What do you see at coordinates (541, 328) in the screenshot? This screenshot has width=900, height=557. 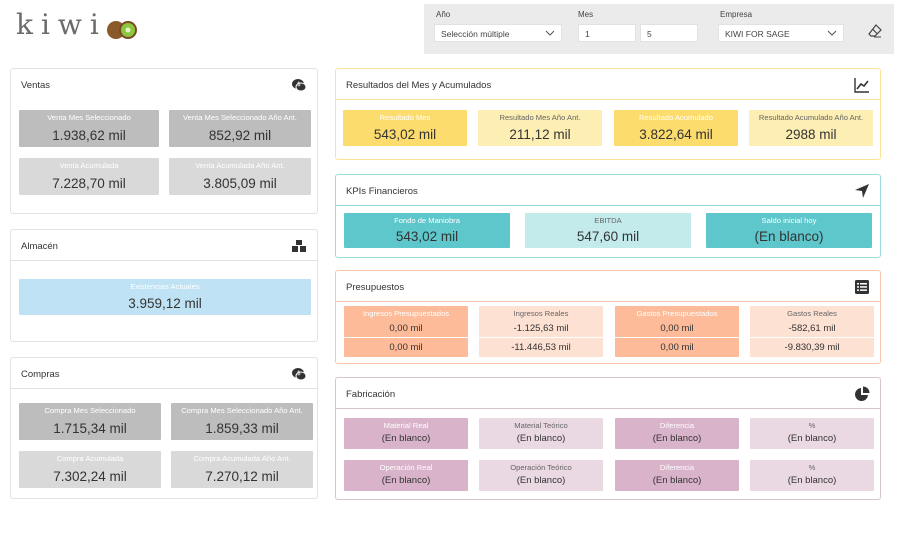 I see `card-value-month: -1.125,63 mil` at bounding box center [541, 328].